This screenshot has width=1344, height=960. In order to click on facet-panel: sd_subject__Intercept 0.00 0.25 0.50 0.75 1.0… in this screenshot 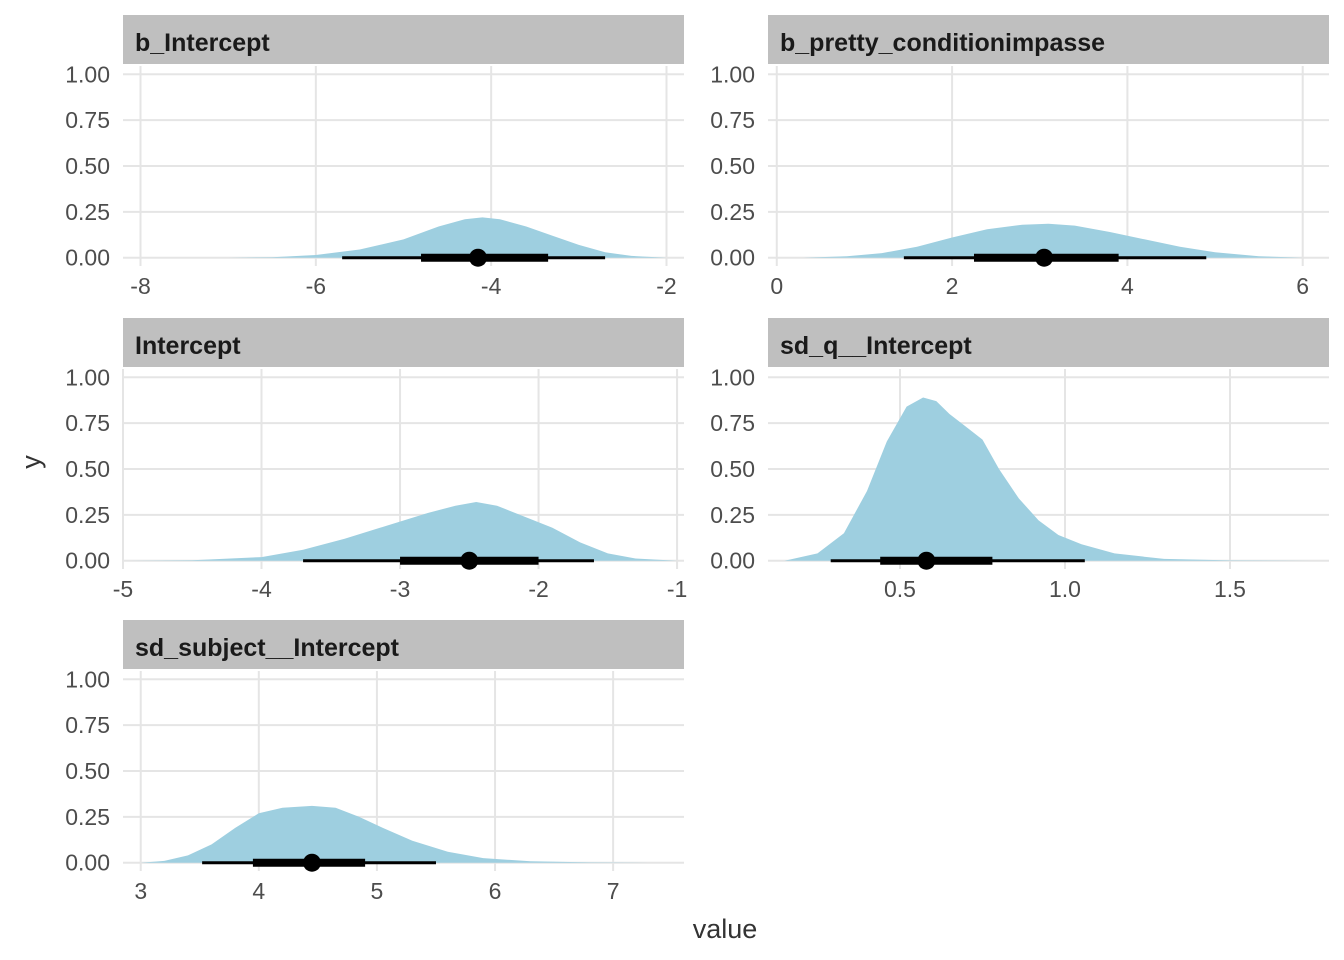, I will do `click(374, 762)`.